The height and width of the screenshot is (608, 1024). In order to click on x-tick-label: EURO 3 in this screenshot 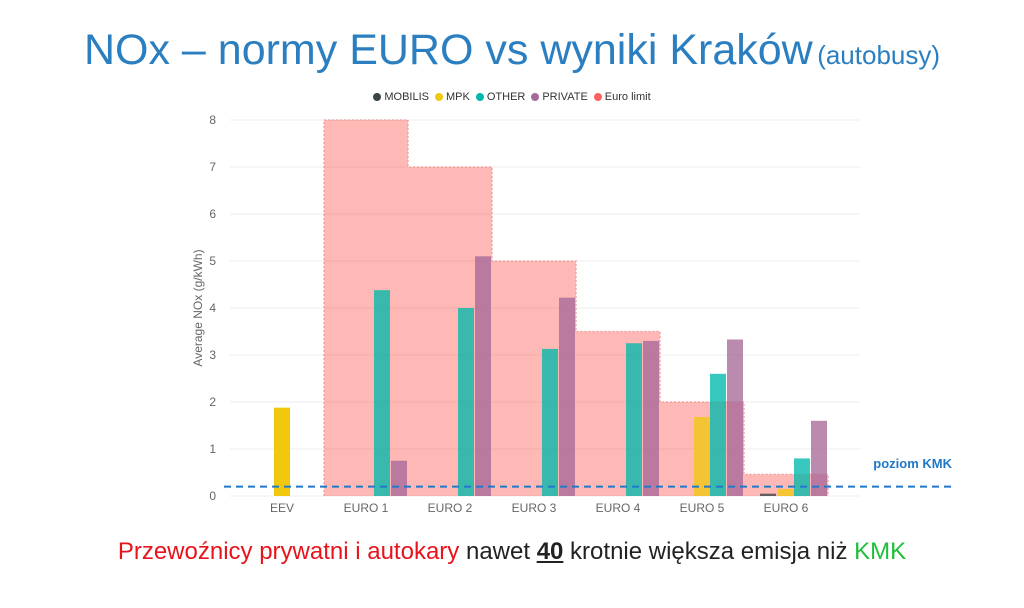, I will do `click(534, 508)`.